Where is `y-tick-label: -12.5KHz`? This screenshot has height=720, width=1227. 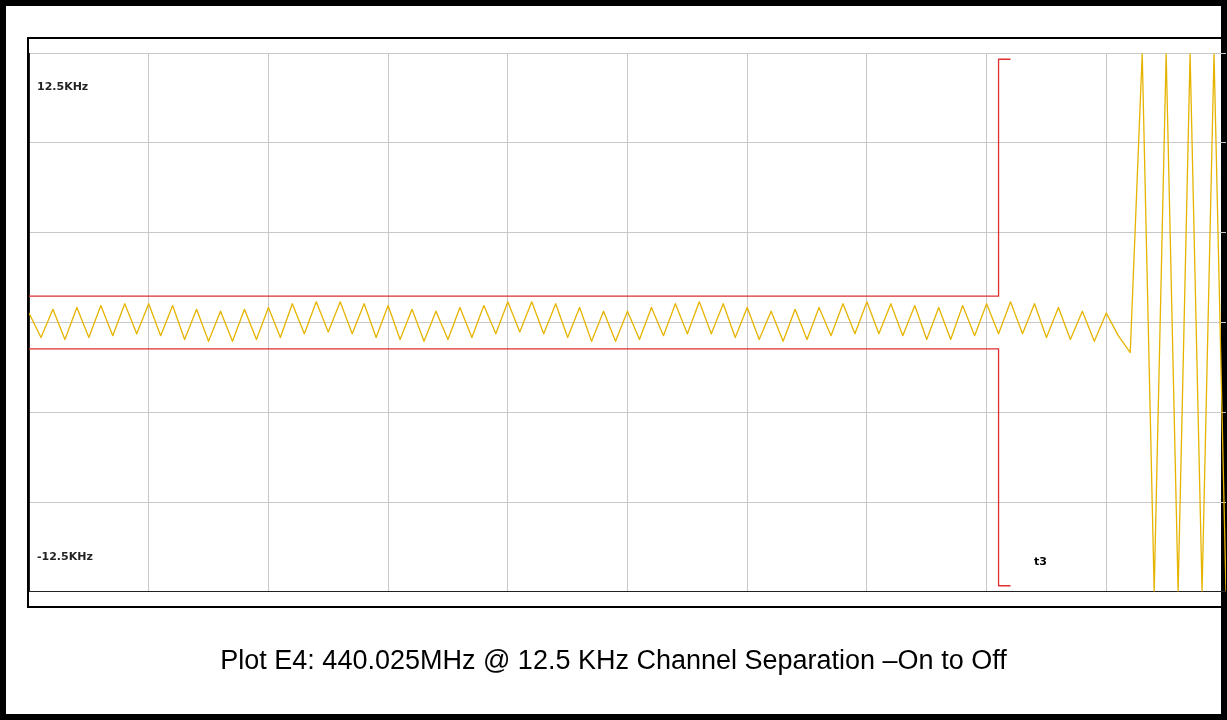 y-tick-label: -12.5KHz is located at coordinates (65, 557).